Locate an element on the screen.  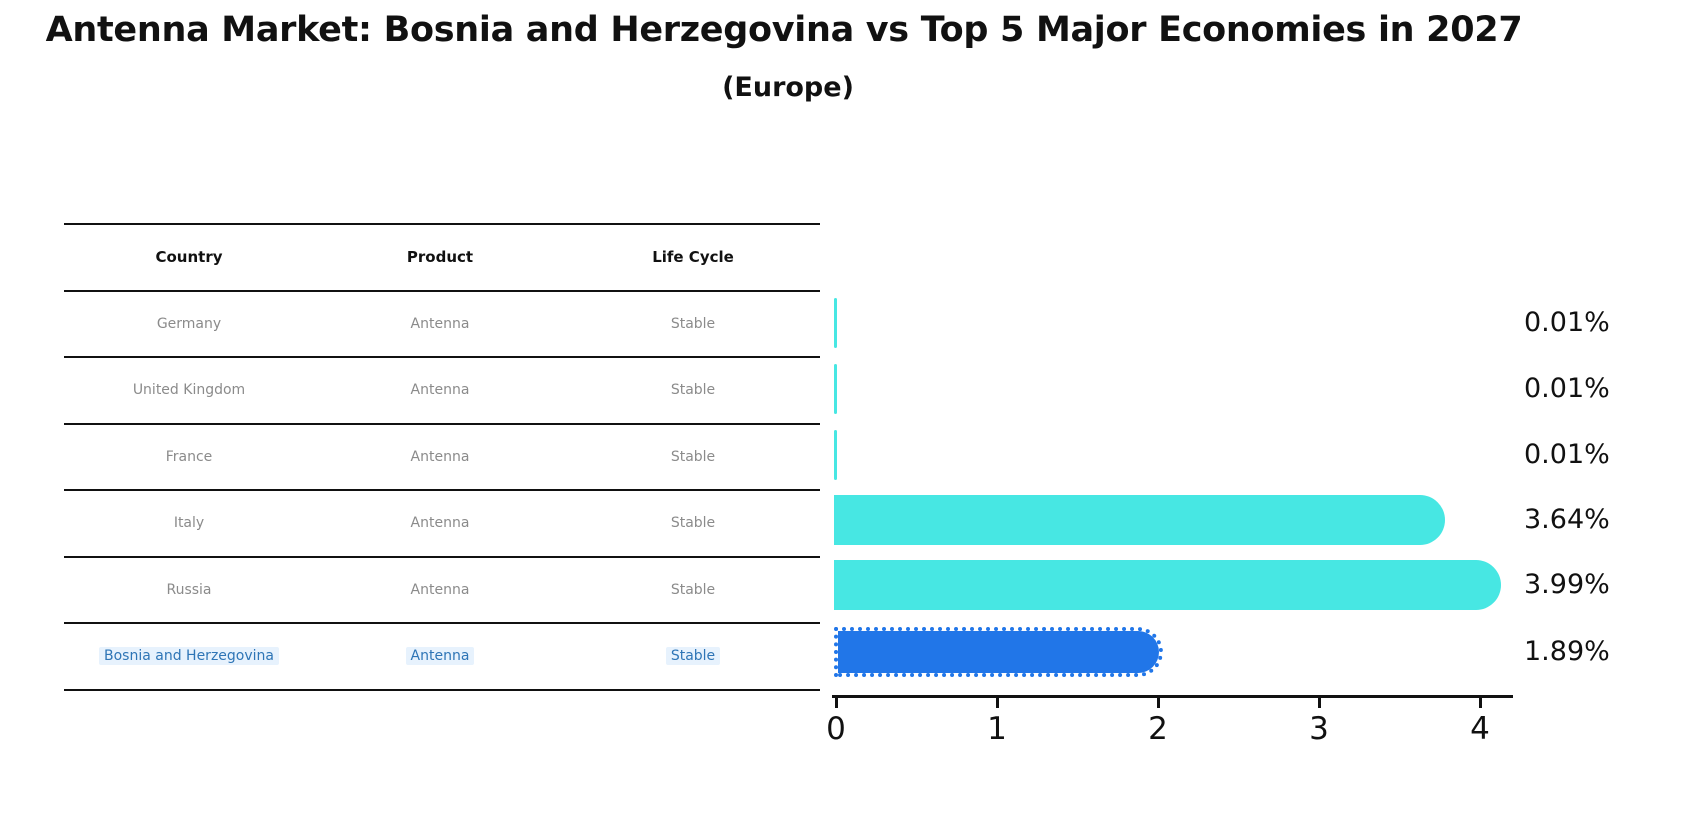
table-row: Germany Antenna Stable is located at coordinates (442, 325).